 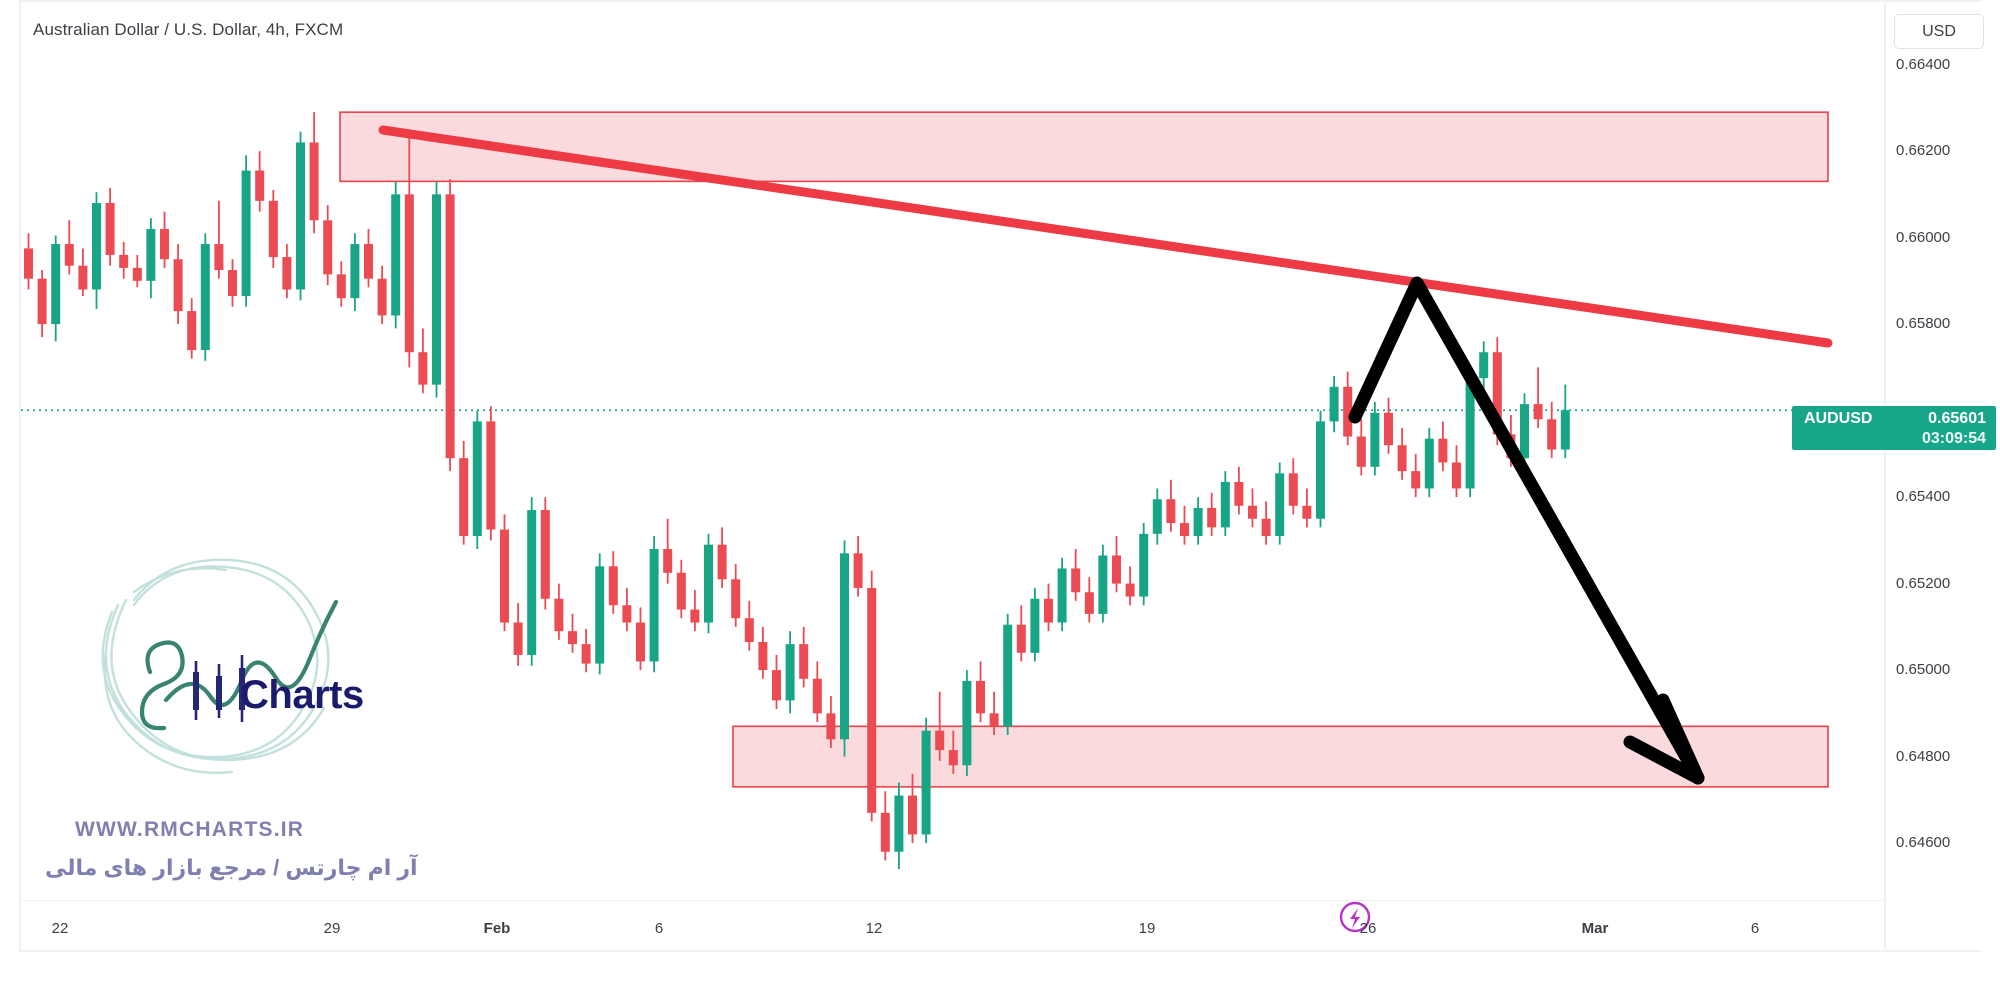 What do you see at coordinates (190, 829) in the screenshot?
I see `watermark-url: WWW.RMCHARTS.IR` at bounding box center [190, 829].